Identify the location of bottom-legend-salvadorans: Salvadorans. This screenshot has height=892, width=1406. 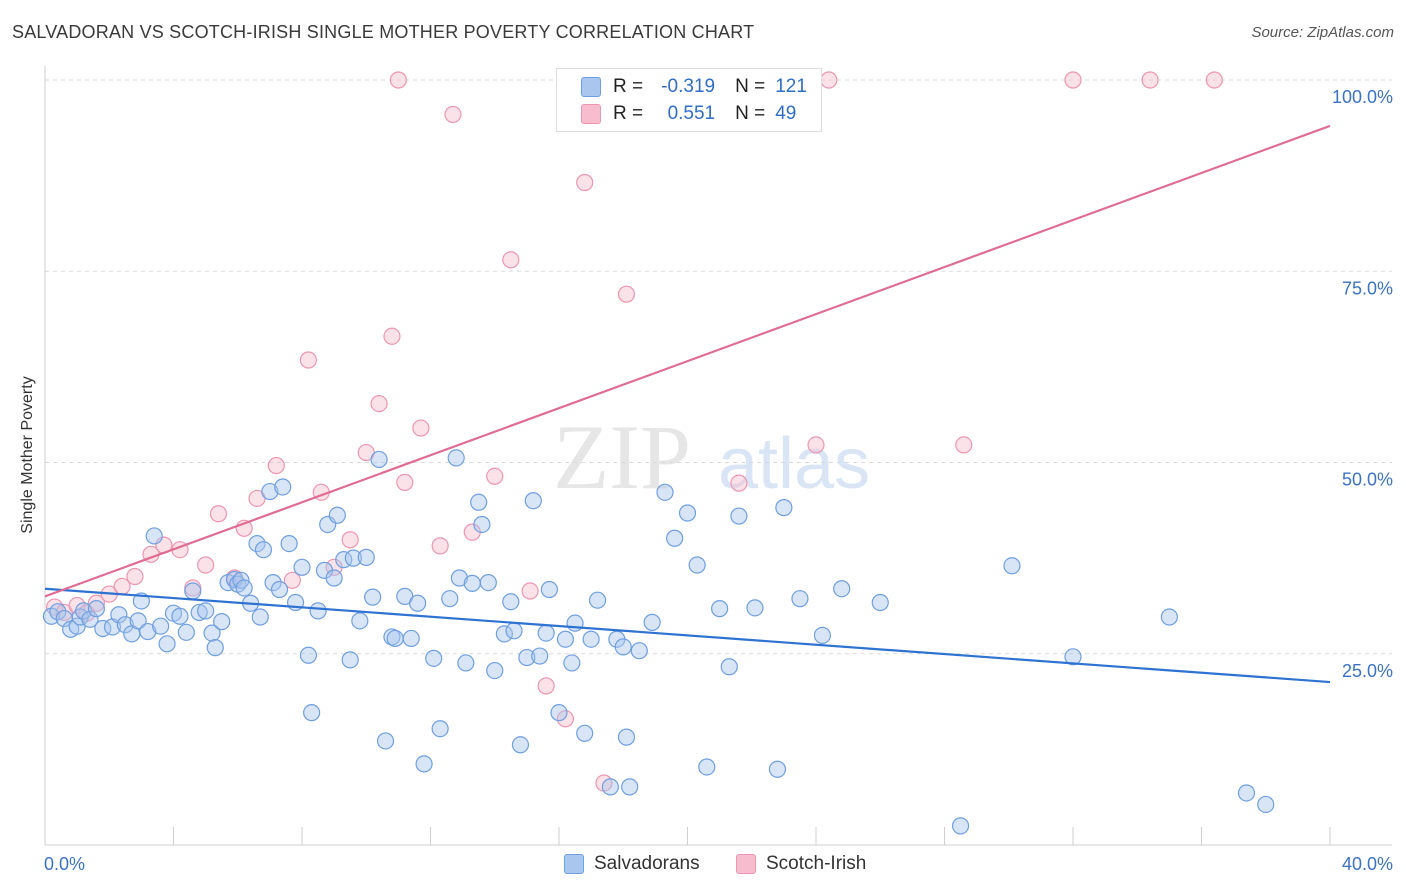
(632, 864).